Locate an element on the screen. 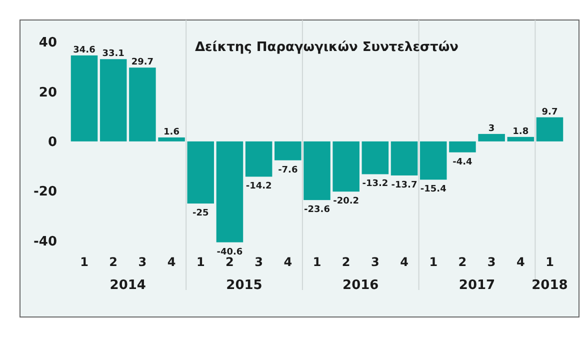 The height and width of the screenshot is (337, 588). text: 2015 is located at coordinates (244, 285).